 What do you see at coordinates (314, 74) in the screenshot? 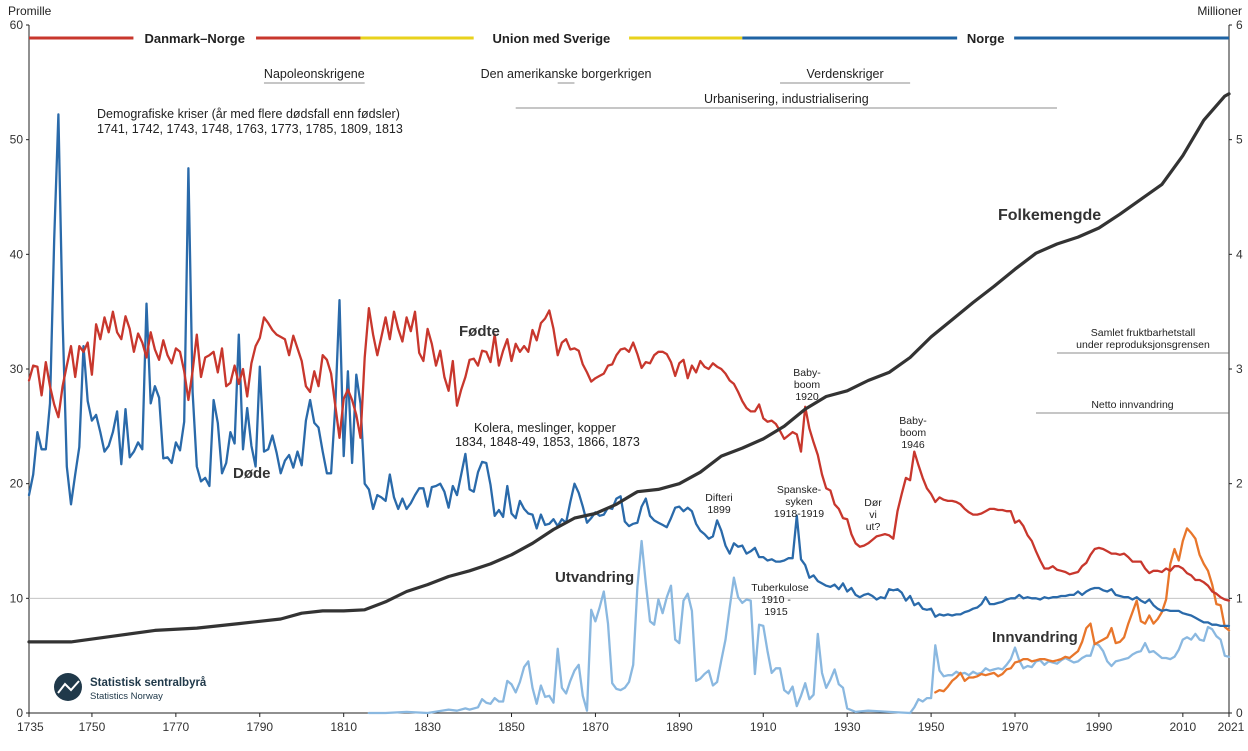
I see `period-label: Napoleonskrigene` at bounding box center [314, 74].